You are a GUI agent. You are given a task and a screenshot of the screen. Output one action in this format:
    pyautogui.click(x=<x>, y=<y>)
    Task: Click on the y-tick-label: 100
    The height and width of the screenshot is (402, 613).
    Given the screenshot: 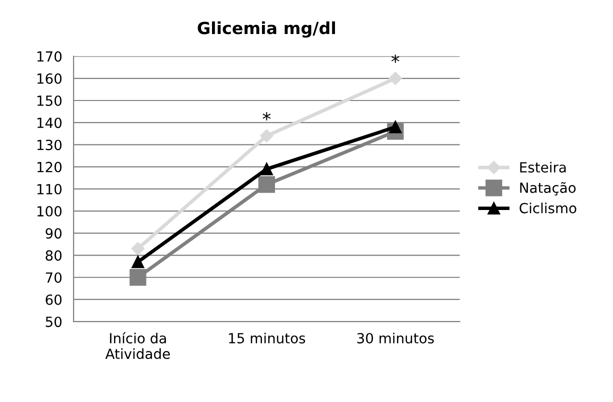 What is the action you would take?
    pyautogui.click(x=49, y=211)
    